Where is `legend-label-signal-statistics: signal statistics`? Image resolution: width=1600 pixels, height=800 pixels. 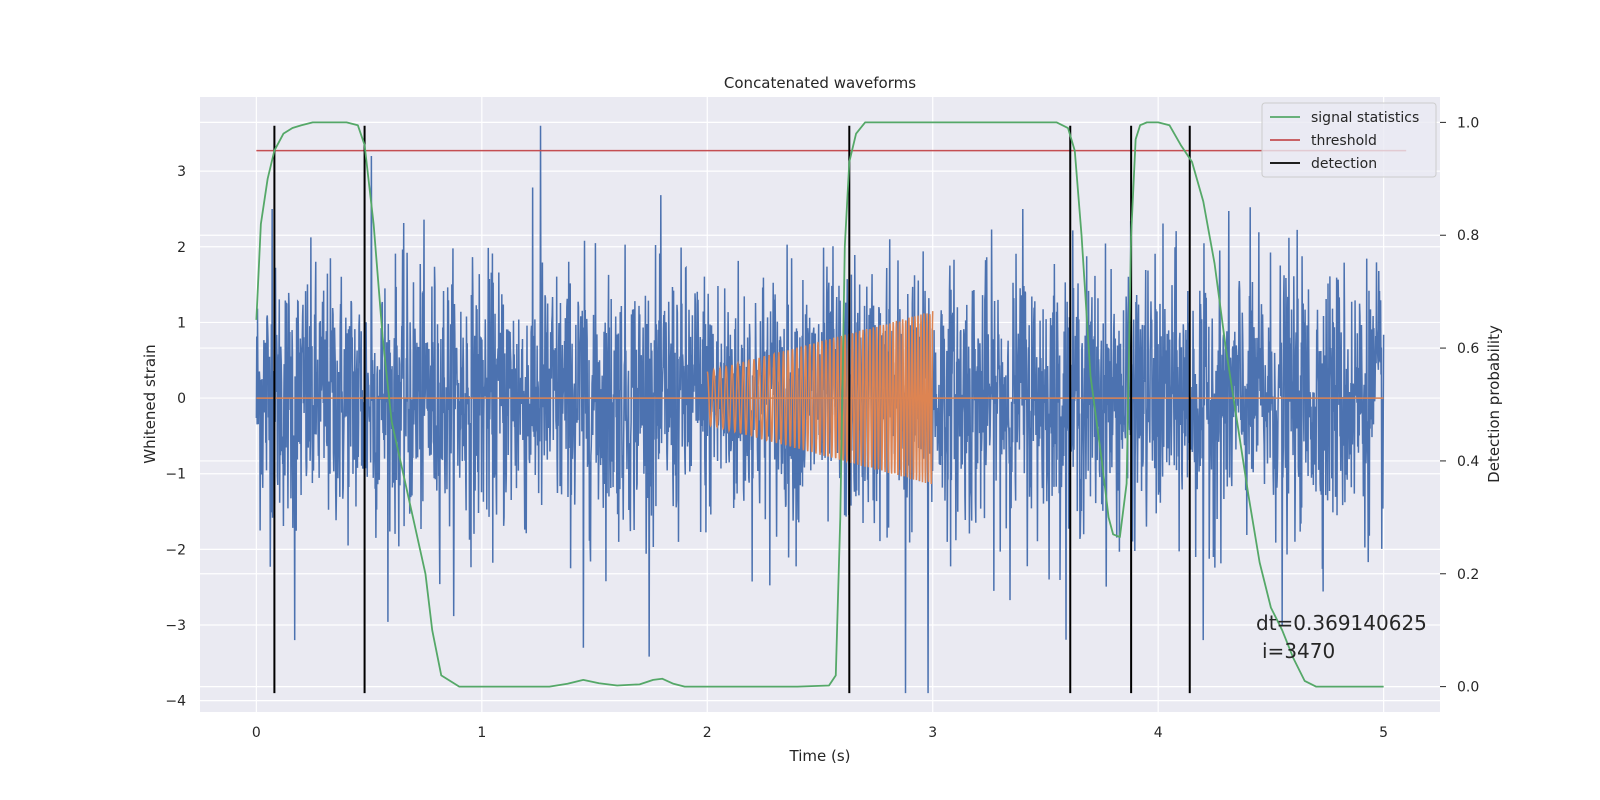 legend-label-signal-statistics: signal statistics is located at coordinates (1365, 118).